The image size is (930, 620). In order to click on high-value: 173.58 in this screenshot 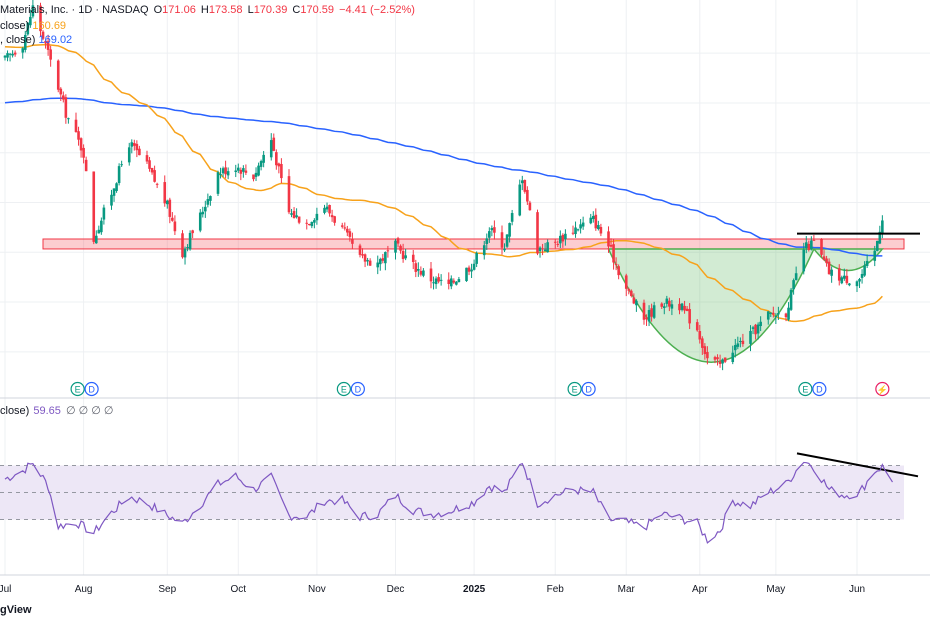, I will do `click(225, 10)`.